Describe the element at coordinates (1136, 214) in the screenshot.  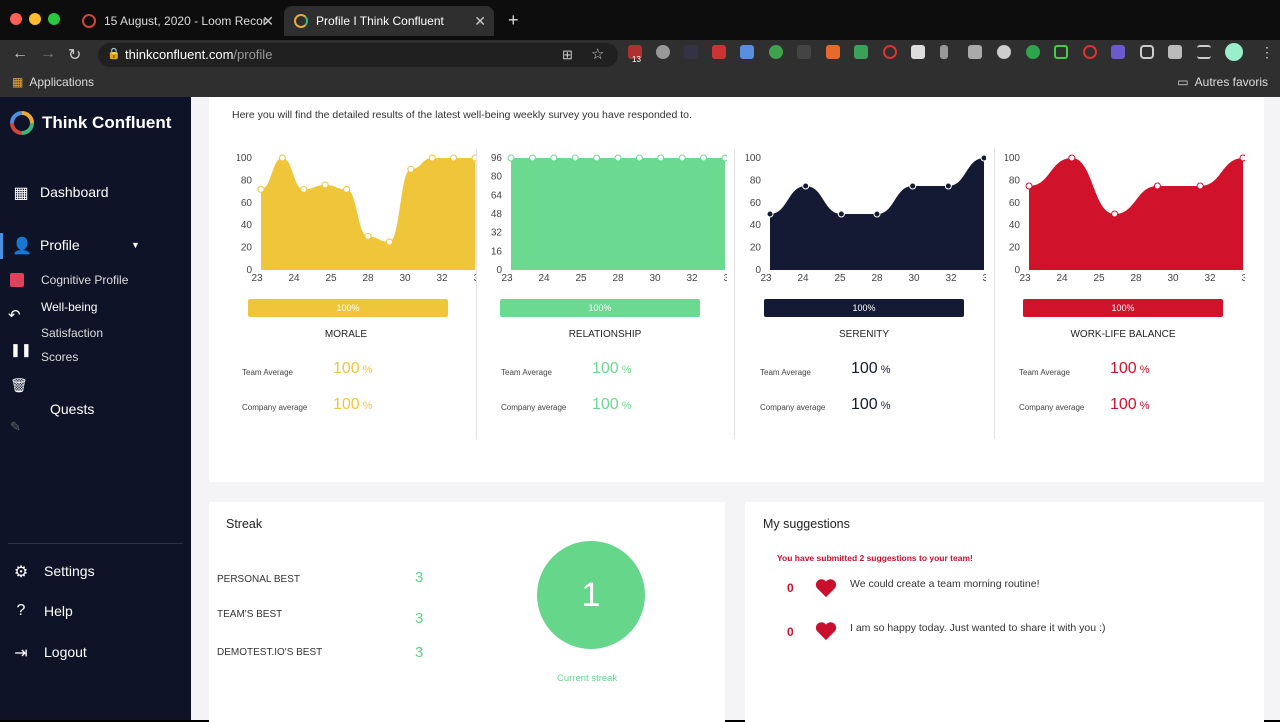
I see `area-series` at that location.